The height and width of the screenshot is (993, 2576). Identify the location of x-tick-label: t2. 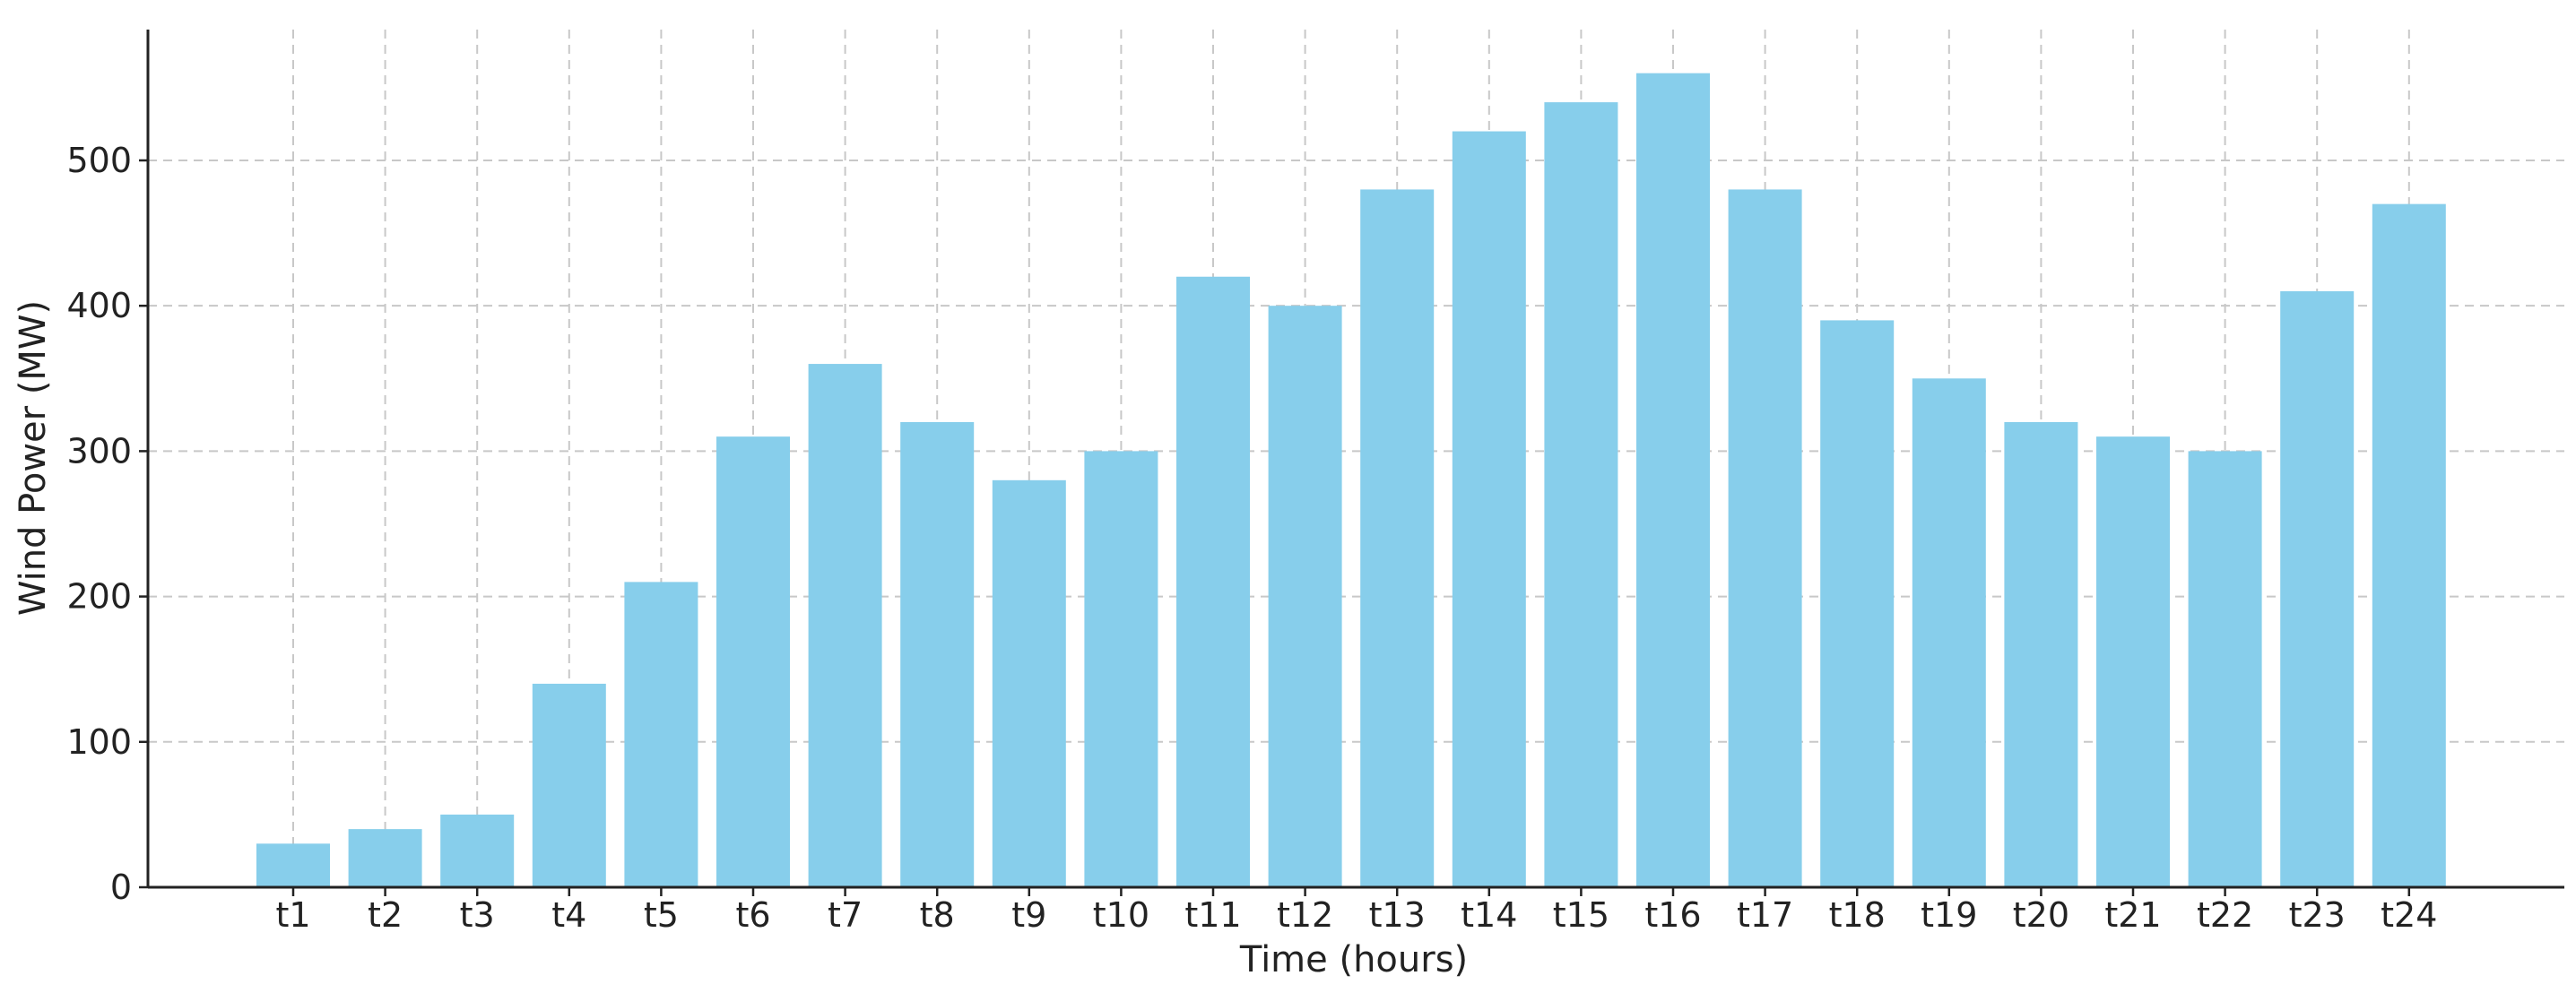
(385, 915).